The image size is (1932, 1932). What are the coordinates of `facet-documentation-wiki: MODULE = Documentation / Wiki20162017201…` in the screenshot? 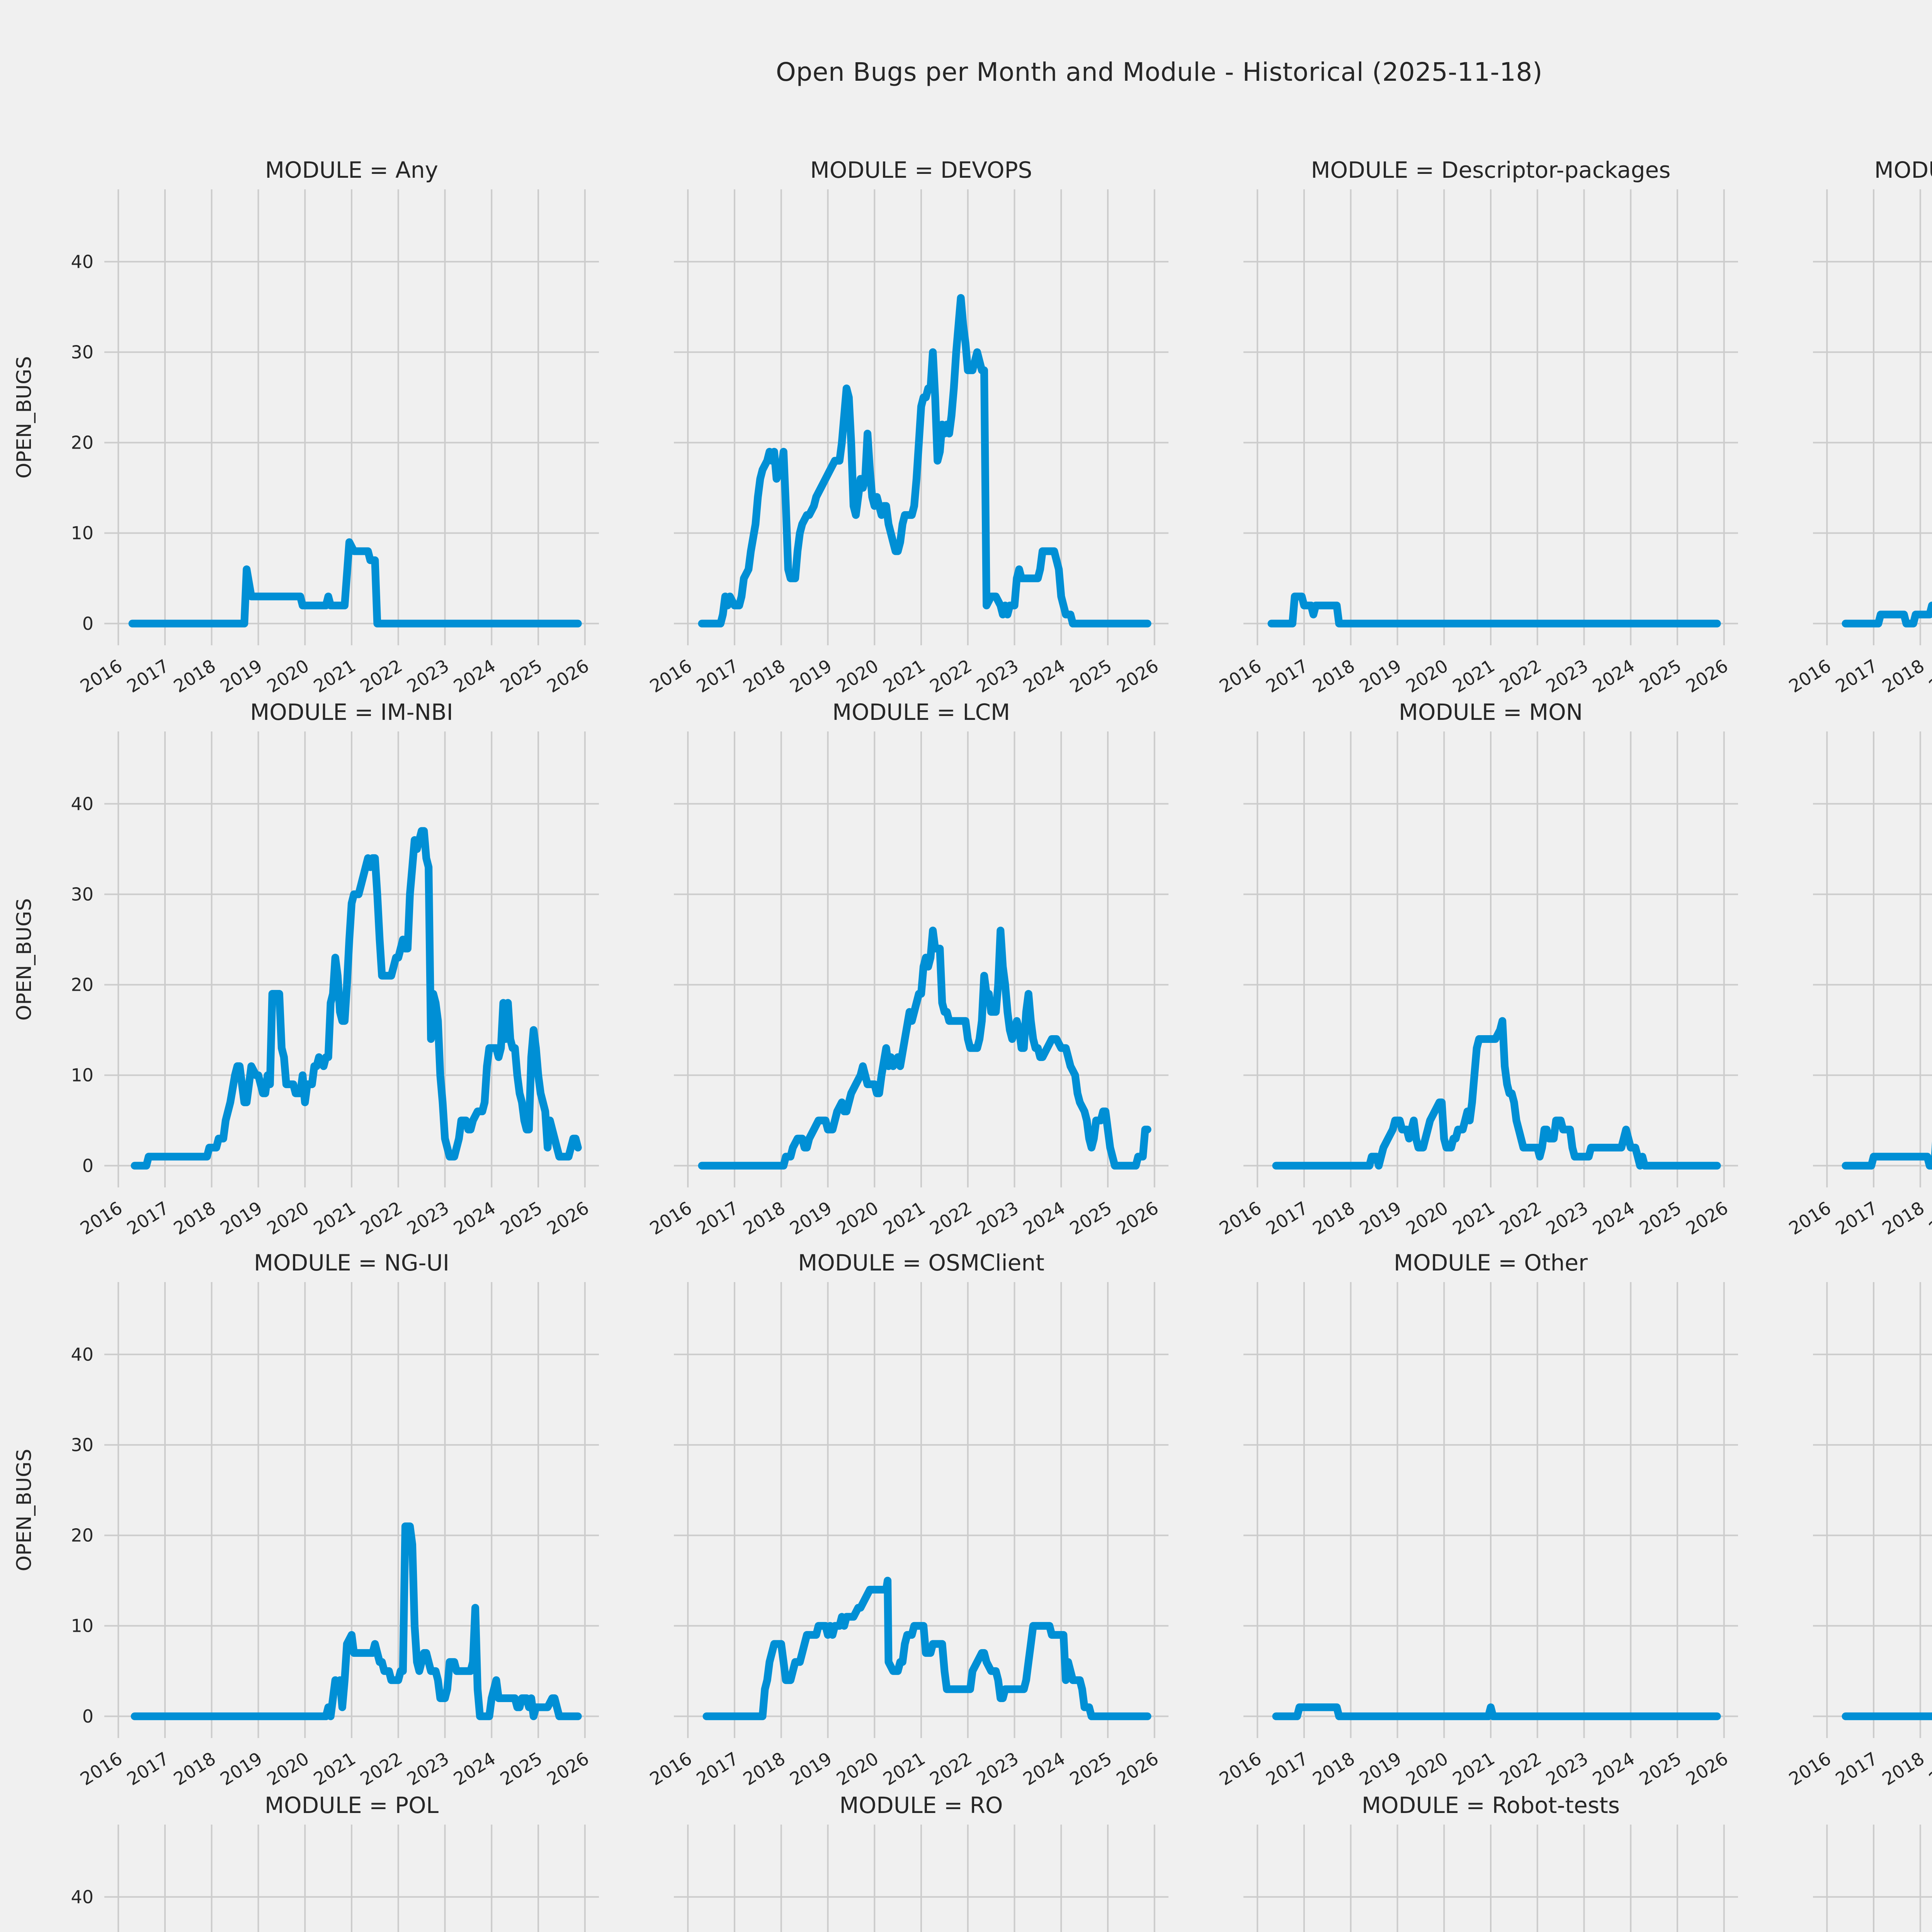 It's located at (1858, 427).